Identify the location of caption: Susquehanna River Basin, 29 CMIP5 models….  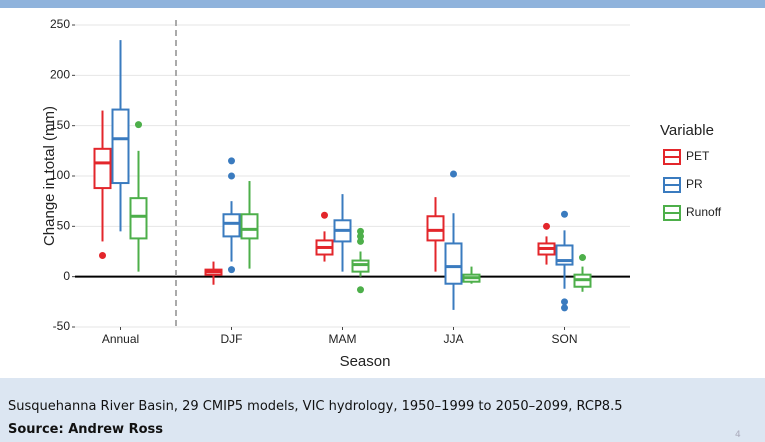
(382, 410).